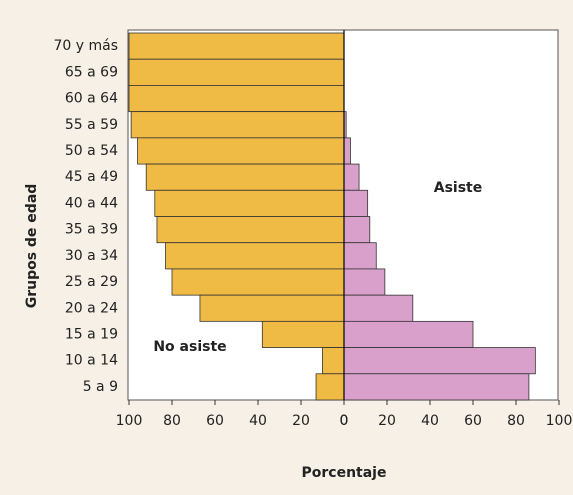 The image size is (573, 495). Describe the element at coordinates (91, 256) in the screenshot. I see `y-tick-label: 30 a 34` at that location.